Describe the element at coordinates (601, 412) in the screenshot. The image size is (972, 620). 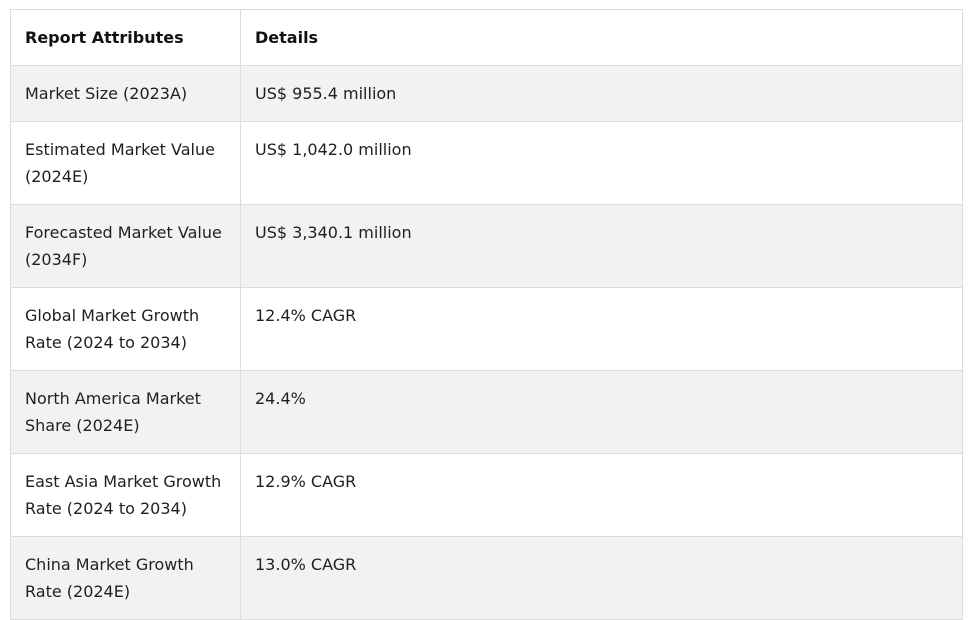
I see `detail-cell: 24.4%` at that location.